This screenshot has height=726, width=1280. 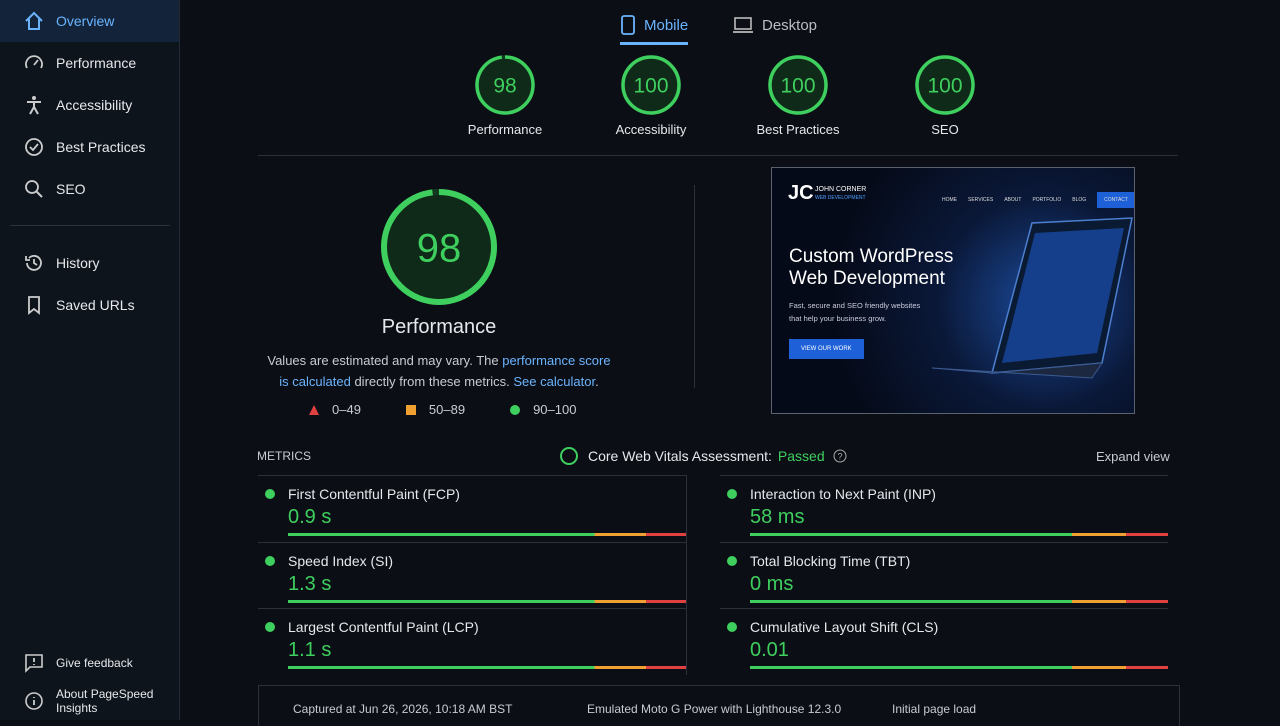 I want to click on metric-name: Total Blocking Time (TBT), so click(x=830, y=560).